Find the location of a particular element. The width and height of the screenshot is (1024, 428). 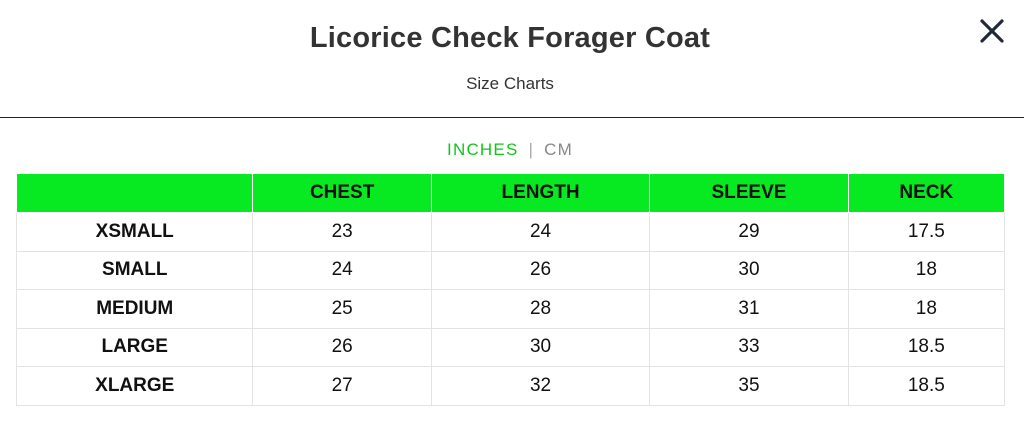

unit-toggle: INCHES | CM is located at coordinates (510, 150).